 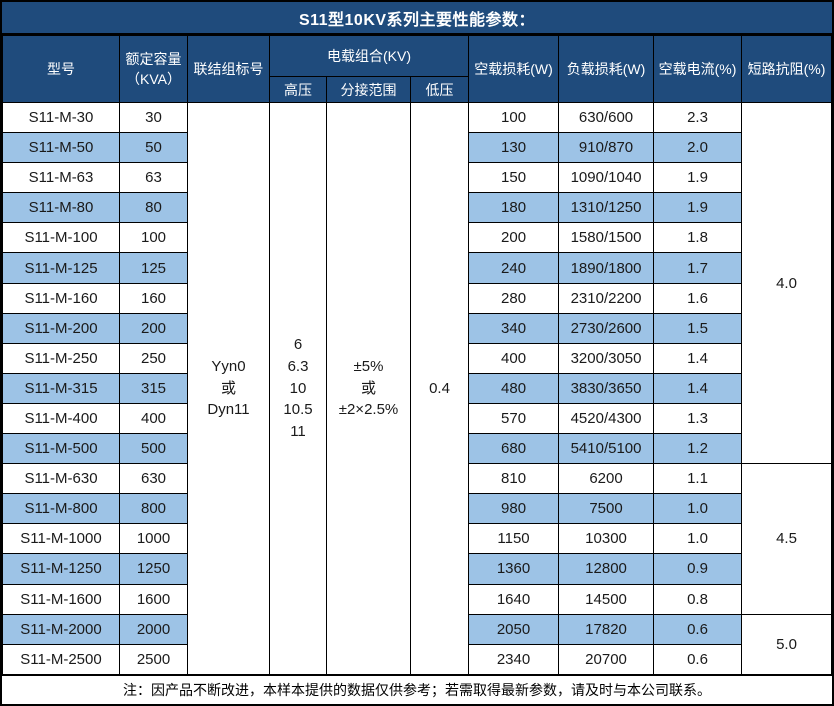 I want to click on no-load-loss-cell: 340, so click(x=514, y=328).